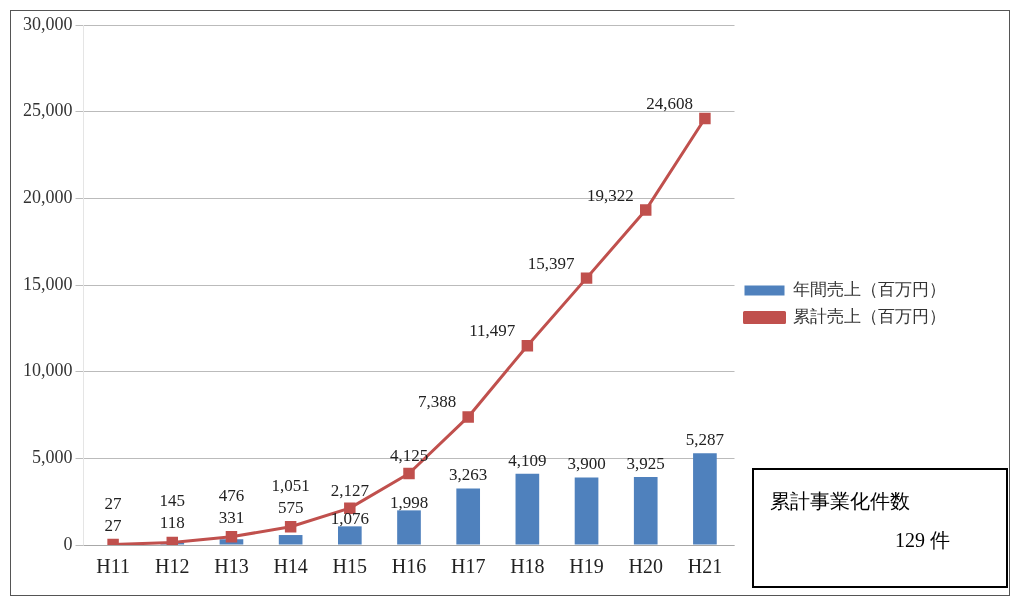  What do you see at coordinates (52, 457) in the screenshot?
I see `y-tick-label: 5,000` at bounding box center [52, 457].